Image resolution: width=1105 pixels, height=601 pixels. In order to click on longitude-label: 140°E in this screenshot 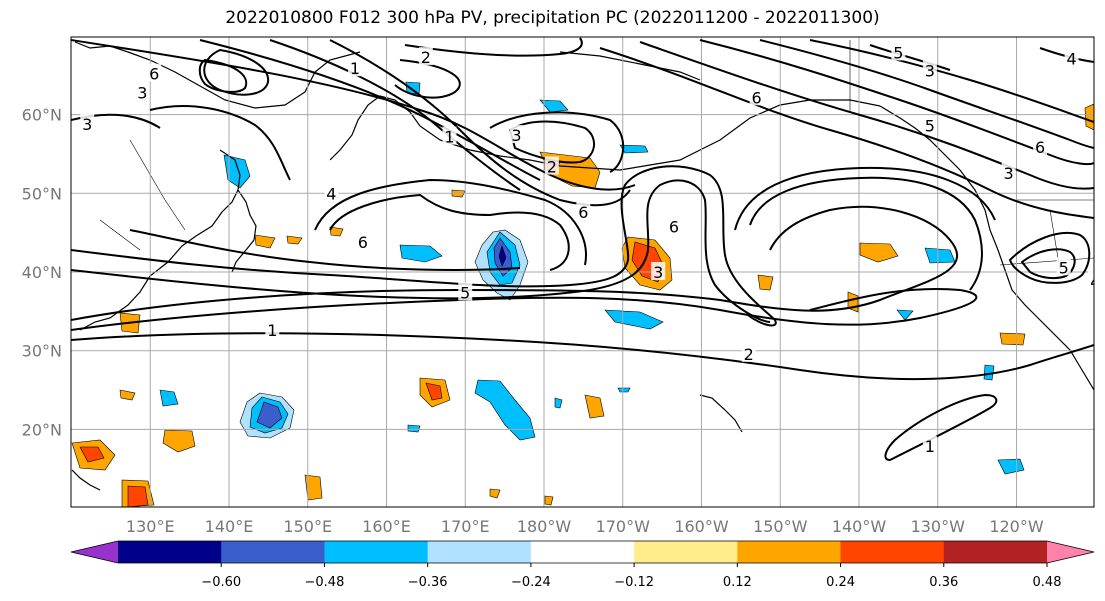, I will do `click(229, 526)`.